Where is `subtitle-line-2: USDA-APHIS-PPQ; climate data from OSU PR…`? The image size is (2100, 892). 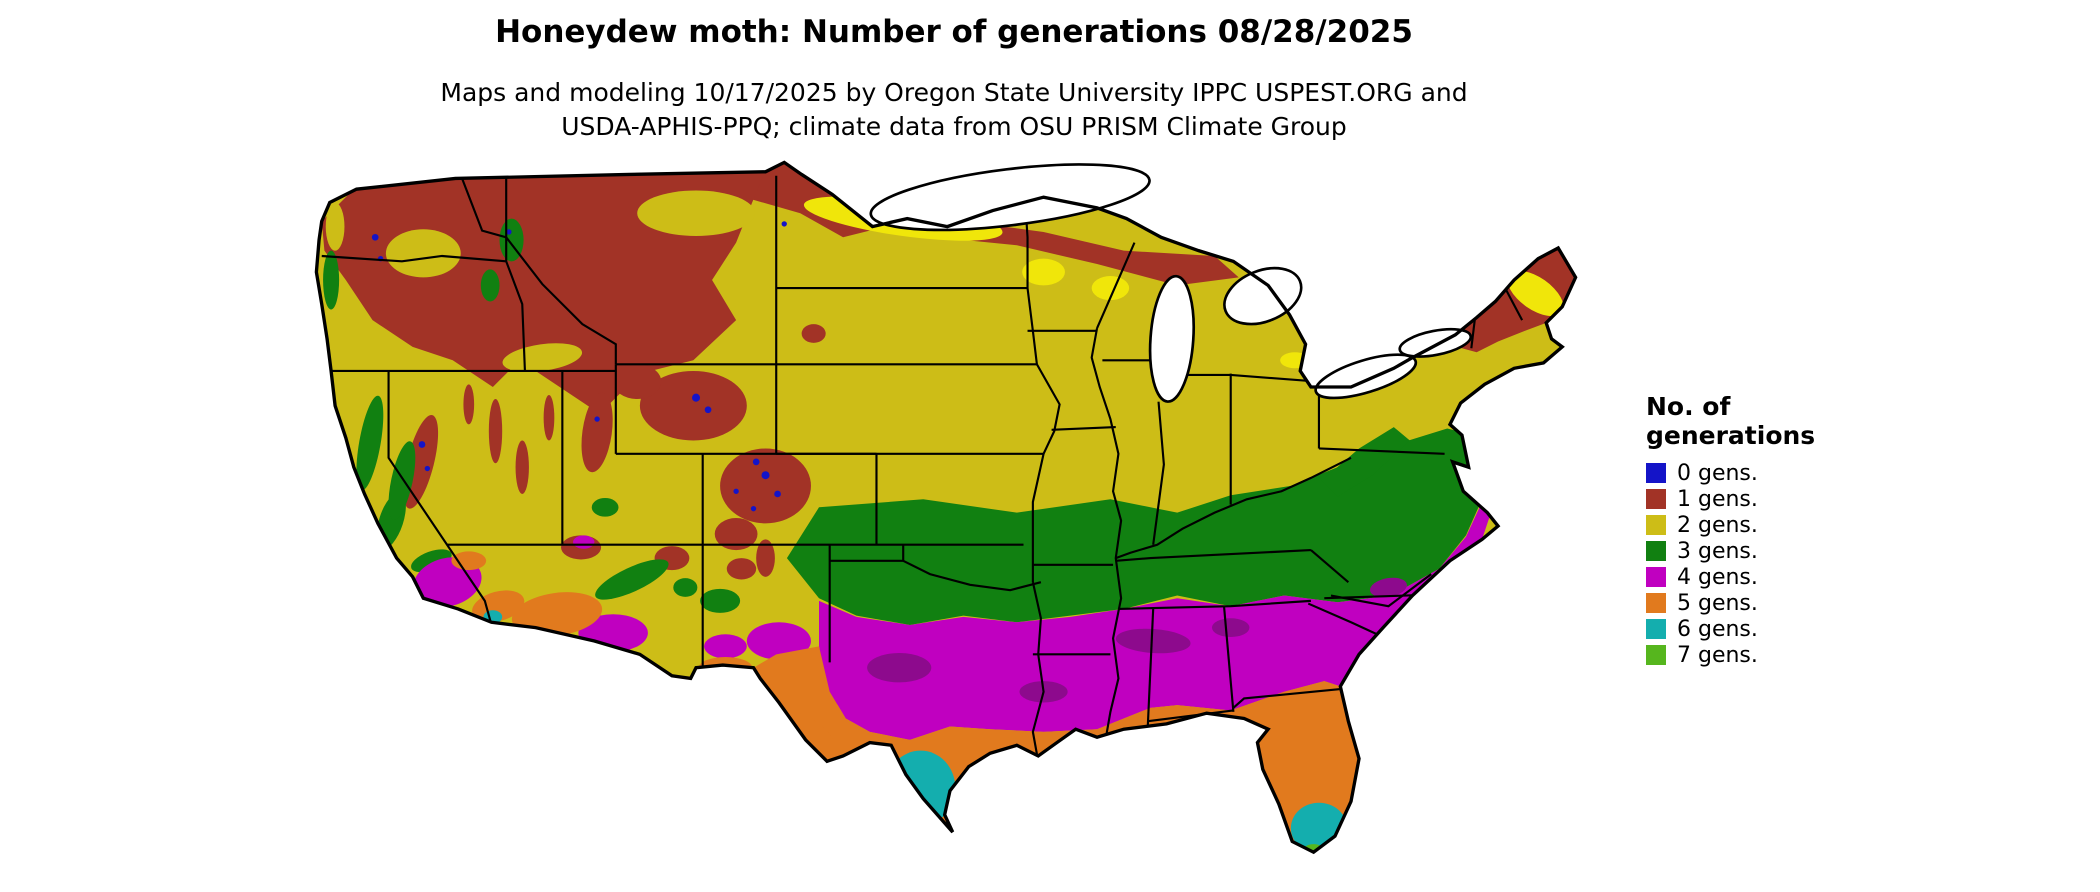 subtitle-line-2: USDA-APHIS-PPQ; climate data from OSU PR… is located at coordinates (954, 126).